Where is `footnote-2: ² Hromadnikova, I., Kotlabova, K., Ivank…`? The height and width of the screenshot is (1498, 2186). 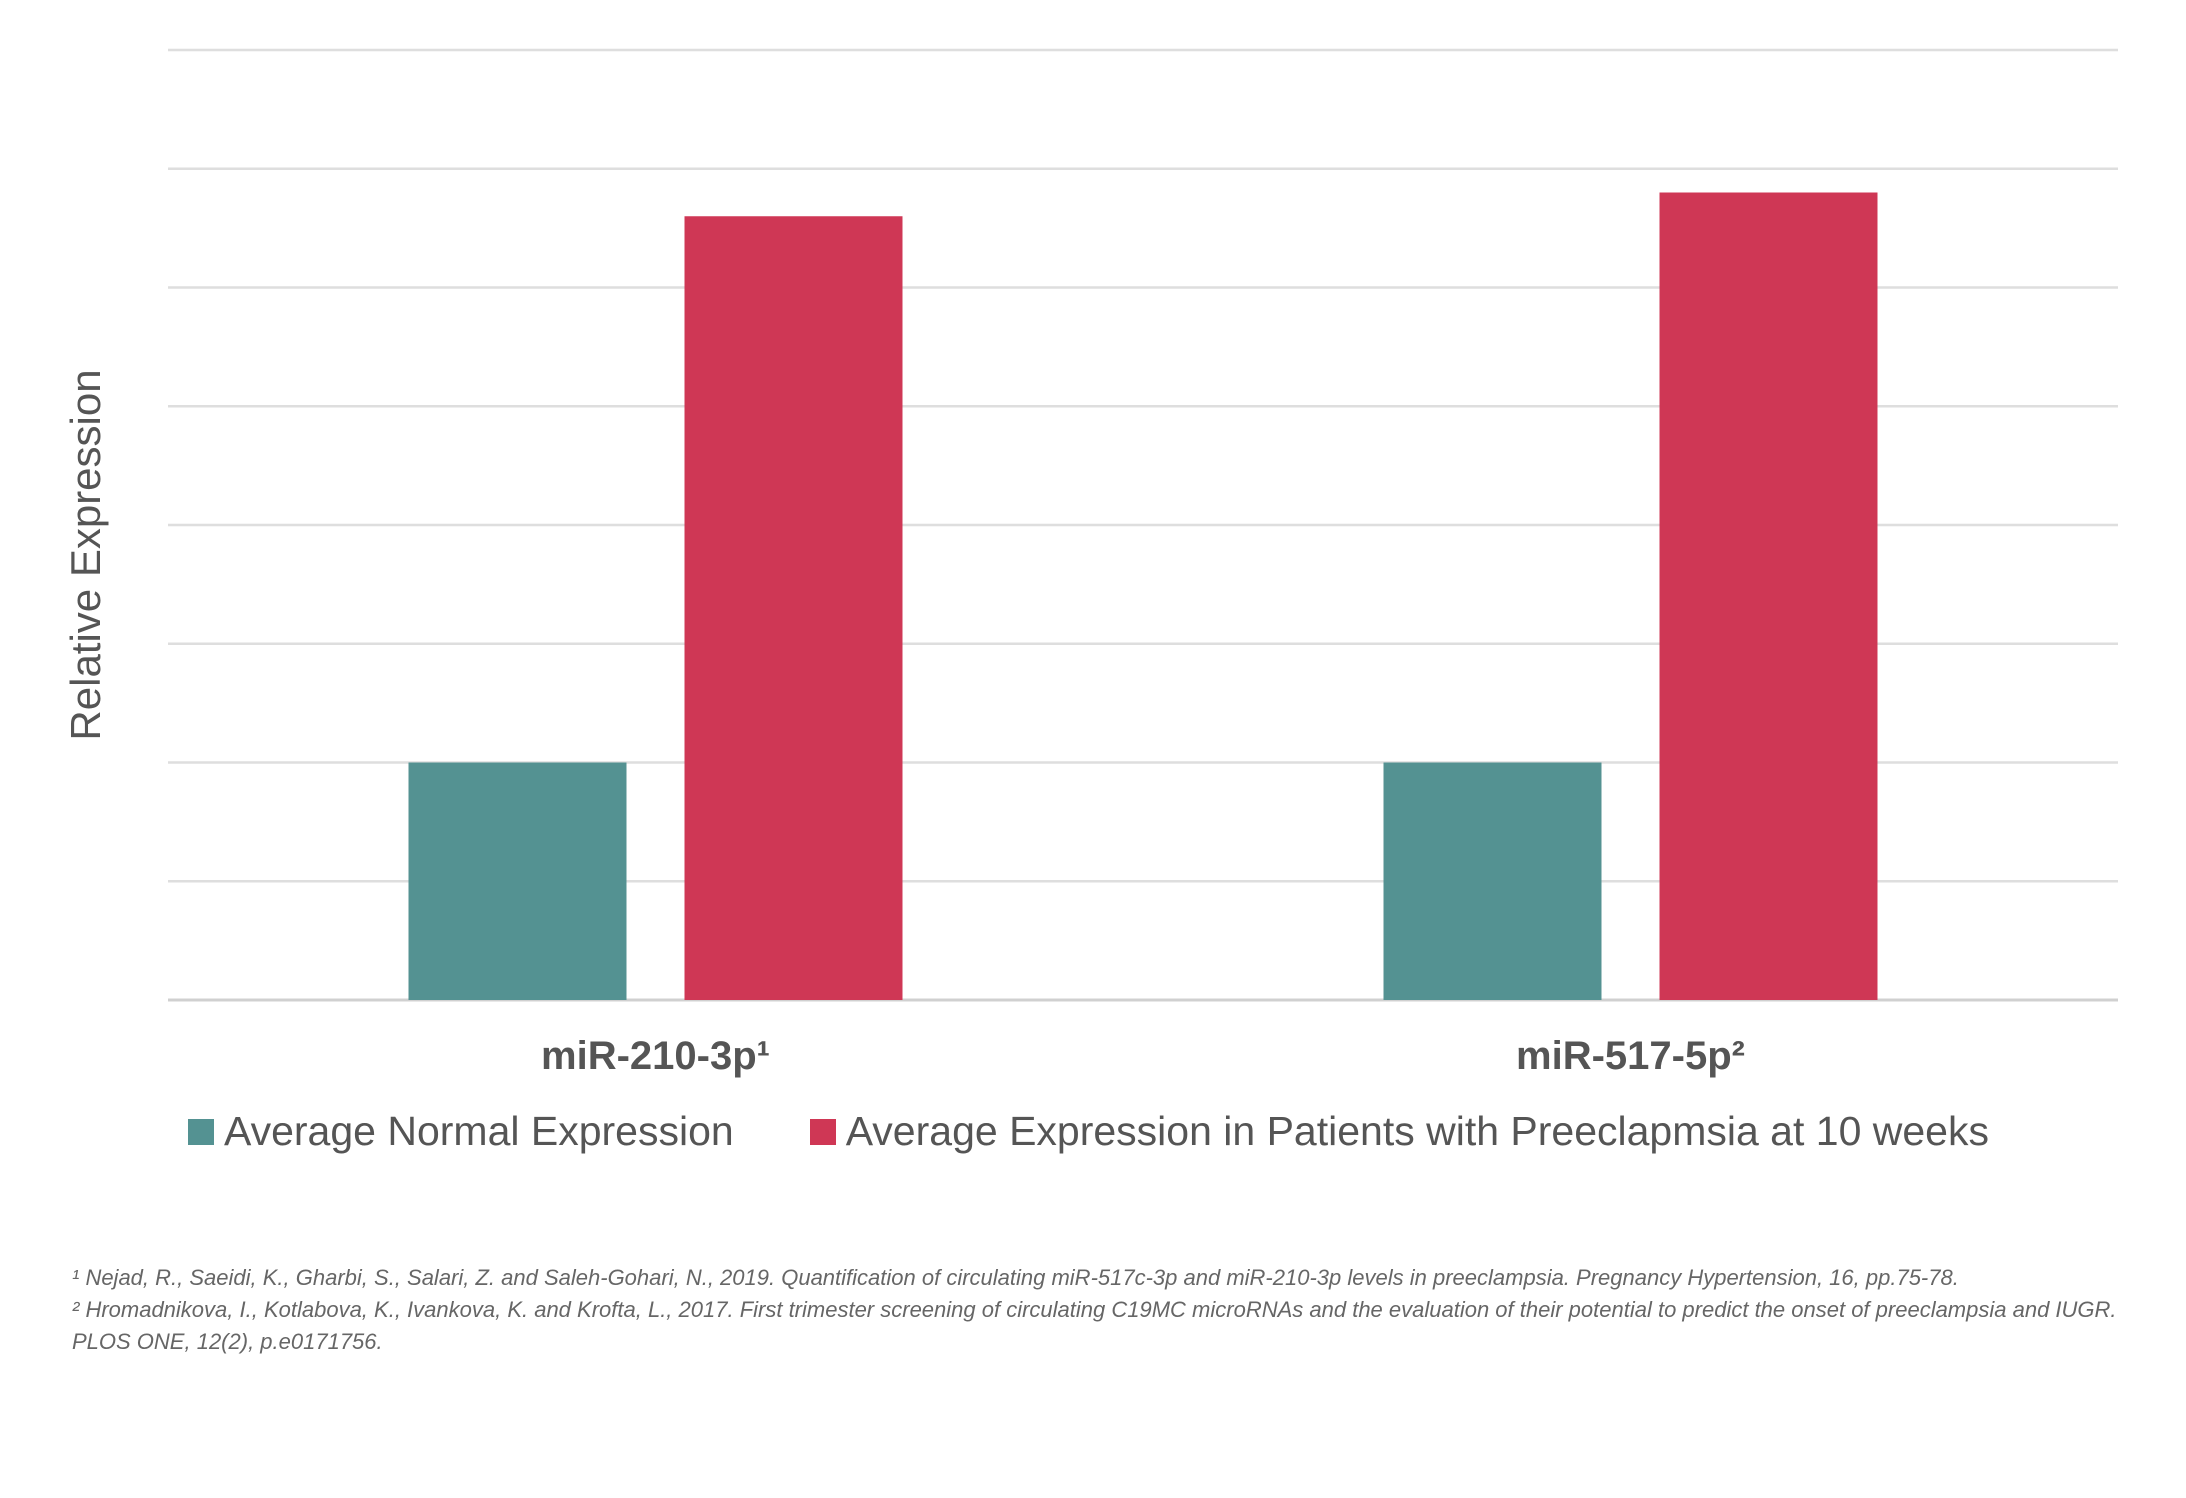 footnote-2: ² Hromadnikova, I., Kotlabova, K., Ivank… is located at coordinates (1094, 1325).